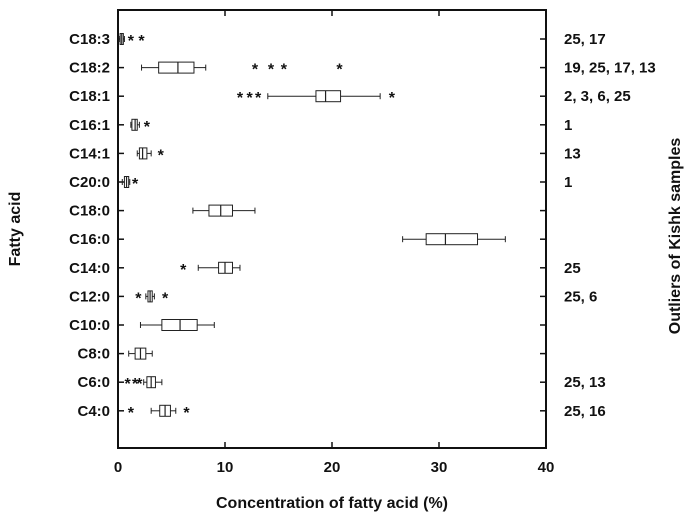  What do you see at coordinates (325, 154) in the screenshot?
I see `box-row: C14:1 * 13` at bounding box center [325, 154].